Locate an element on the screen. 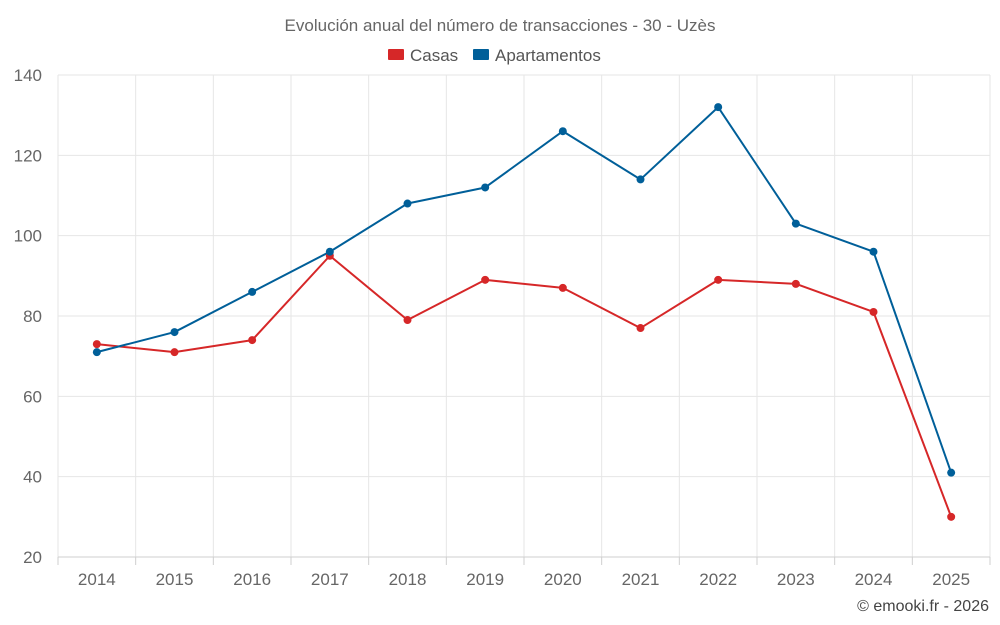 The width and height of the screenshot is (1000, 625). y-tick-label: 140 is located at coordinates (28, 75).